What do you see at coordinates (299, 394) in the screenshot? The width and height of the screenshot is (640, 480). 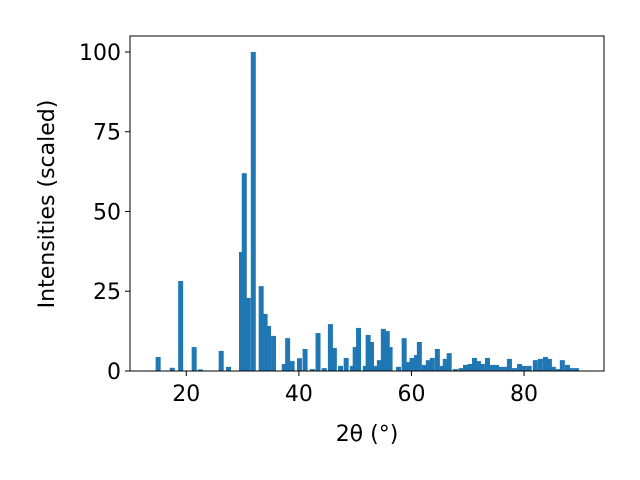 I see `x-tick-label: 40` at bounding box center [299, 394].